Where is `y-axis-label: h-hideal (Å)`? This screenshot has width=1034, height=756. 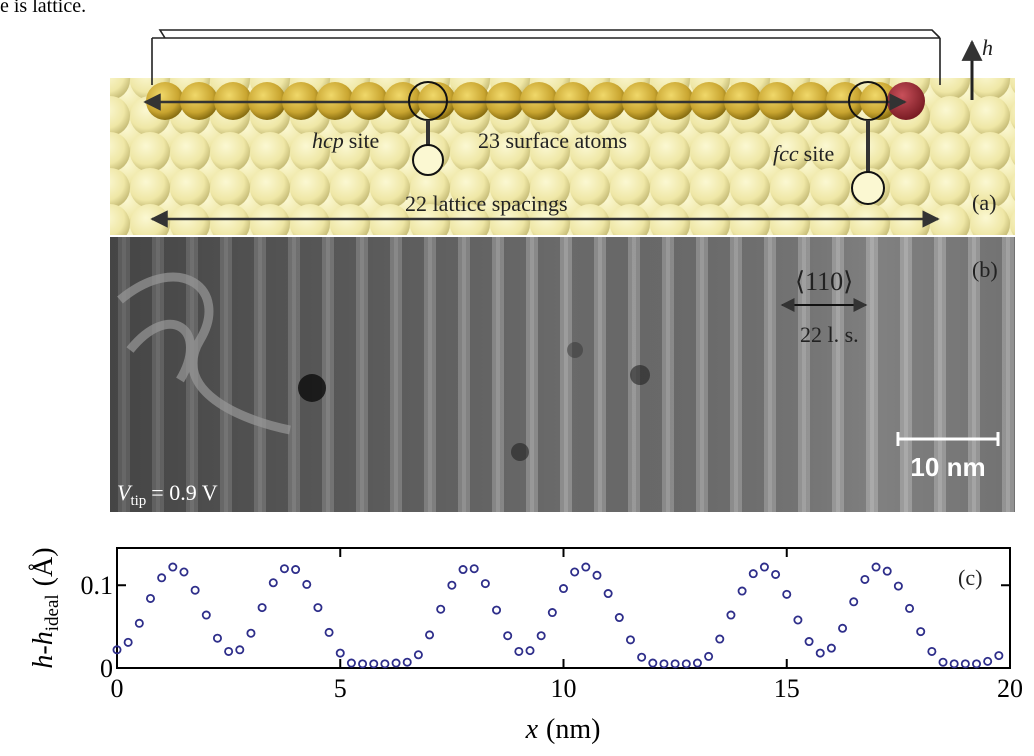
y-axis-label: h-hideal (Å) is located at coordinates (45, 607).